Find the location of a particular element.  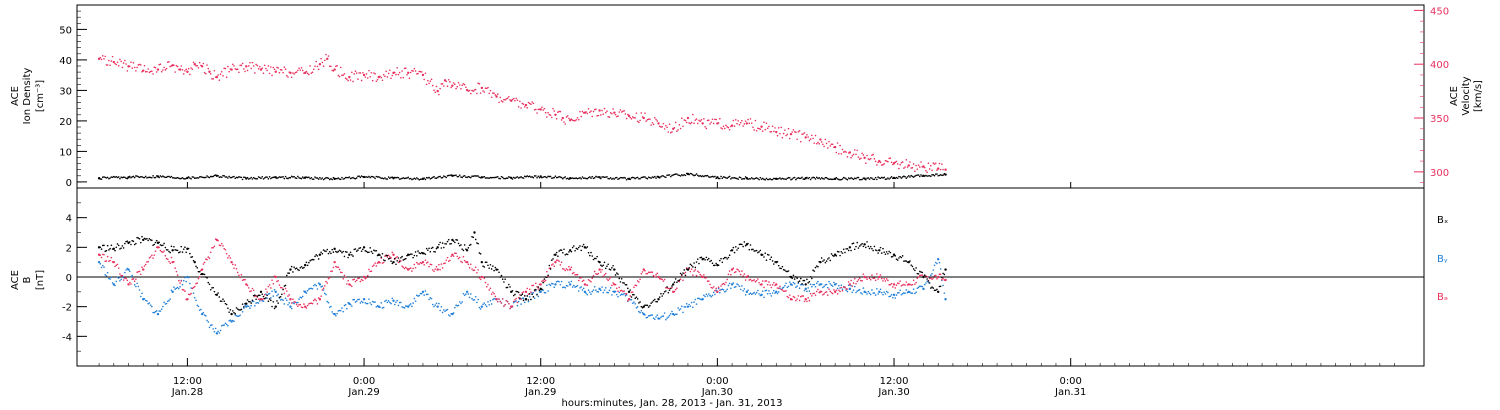

bx-point is located at coordinates (945, 269).